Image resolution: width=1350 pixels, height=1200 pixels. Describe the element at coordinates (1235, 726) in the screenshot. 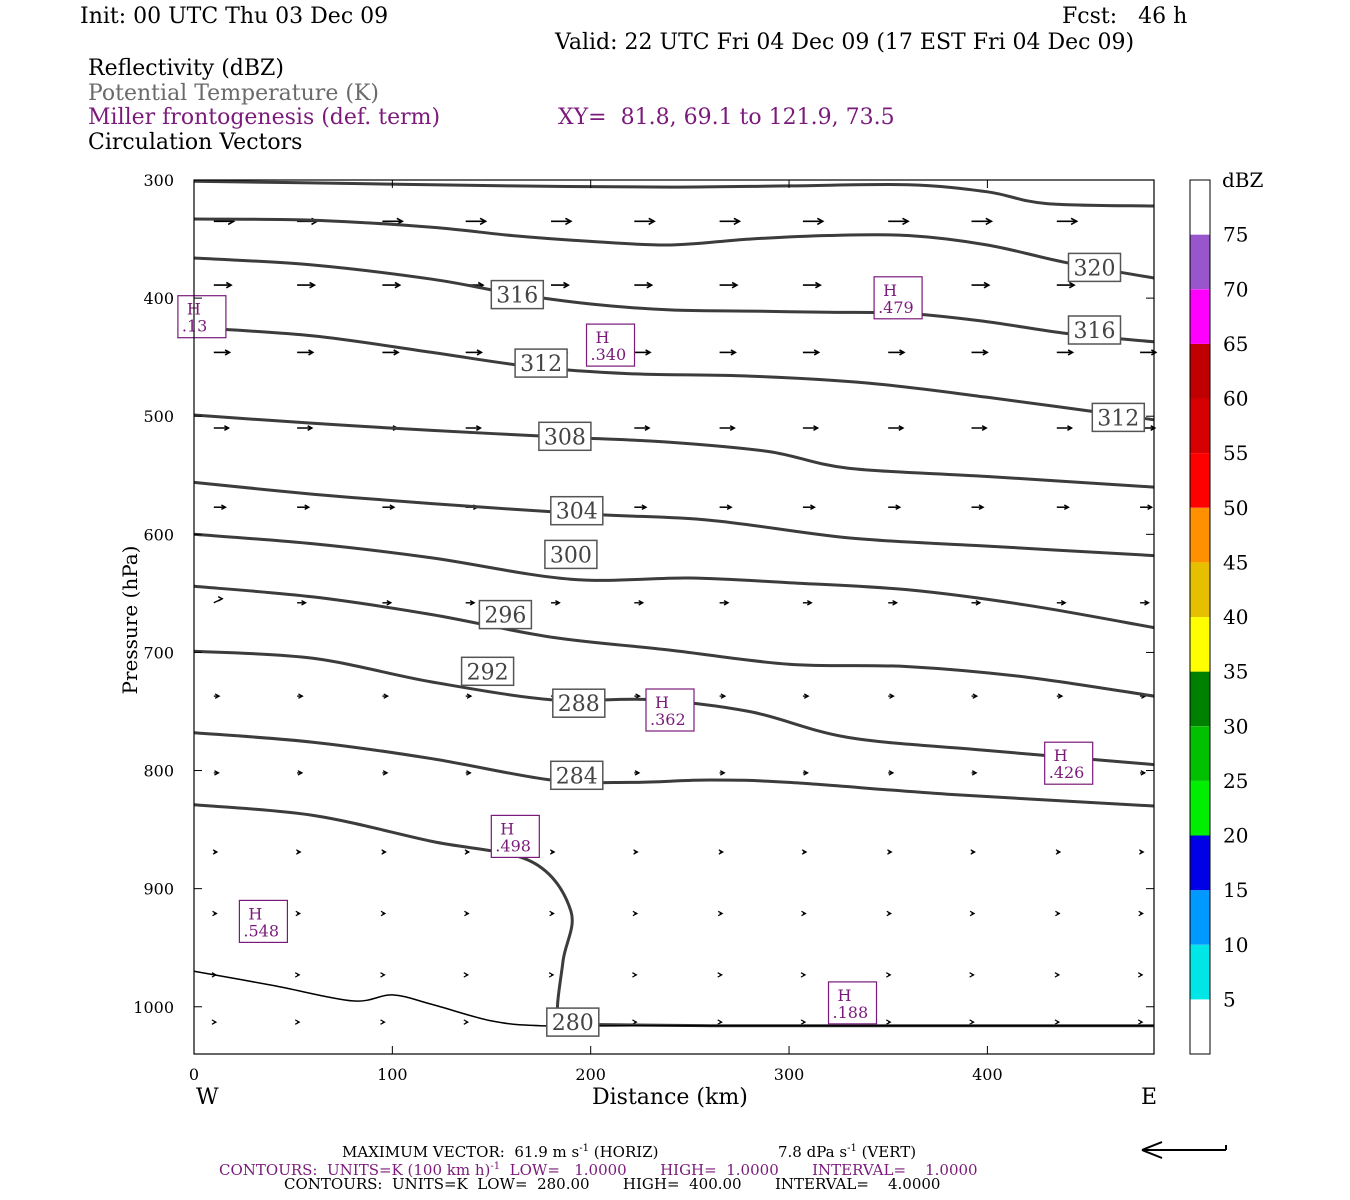

I see `colorbar-label: 30` at that location.